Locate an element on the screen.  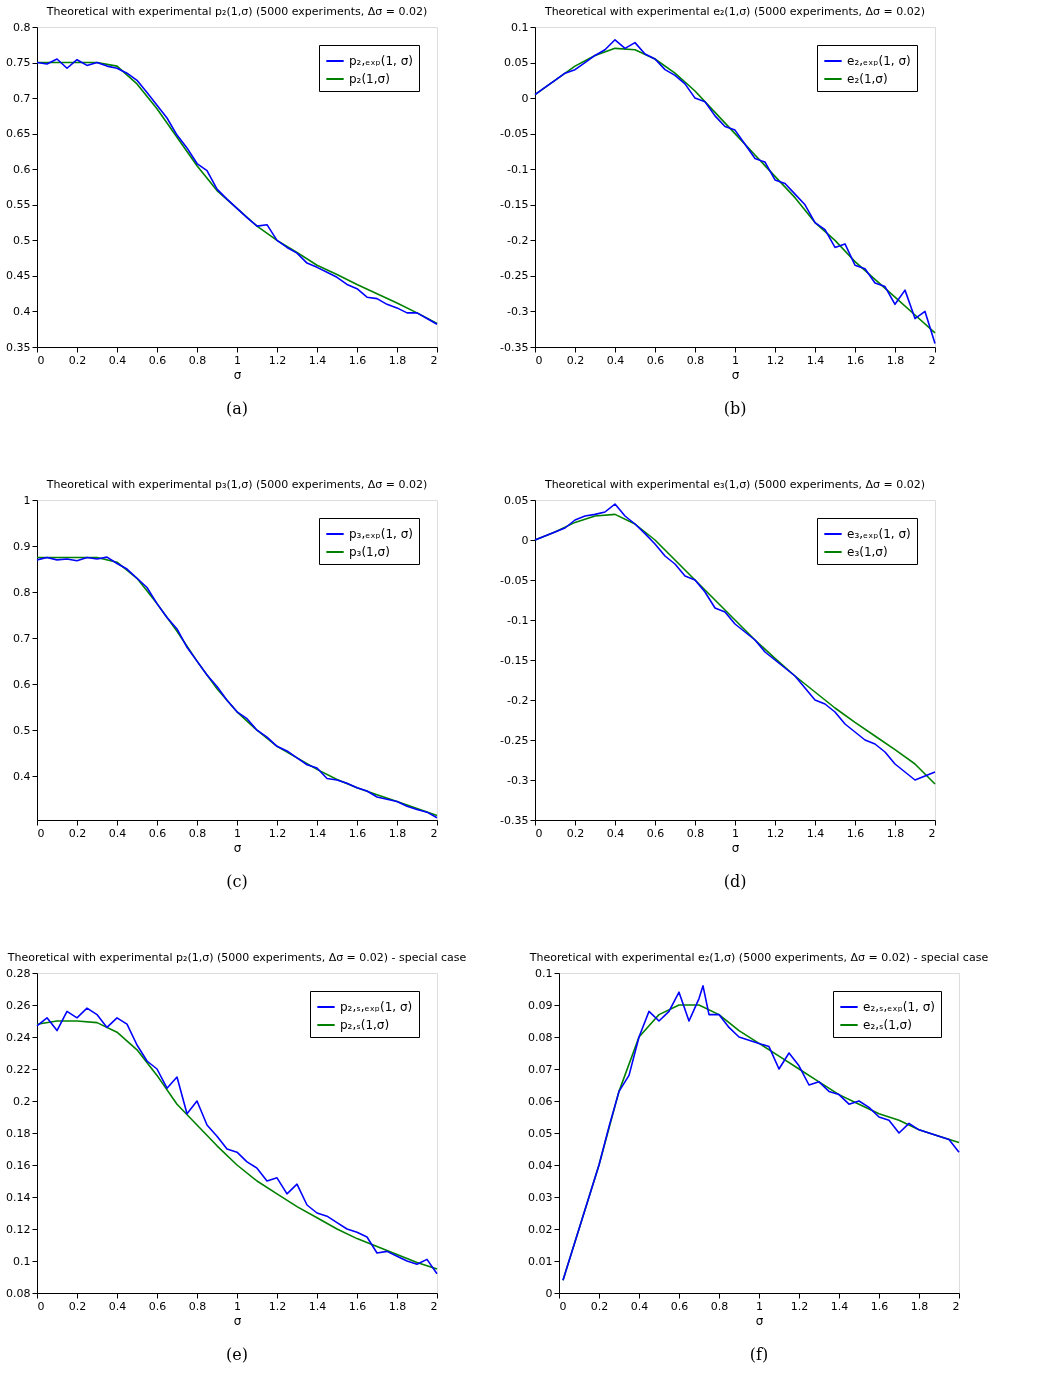
legend-label: e₃,ₑₓₚ(1, σ) is located at coordinates (879, 534).